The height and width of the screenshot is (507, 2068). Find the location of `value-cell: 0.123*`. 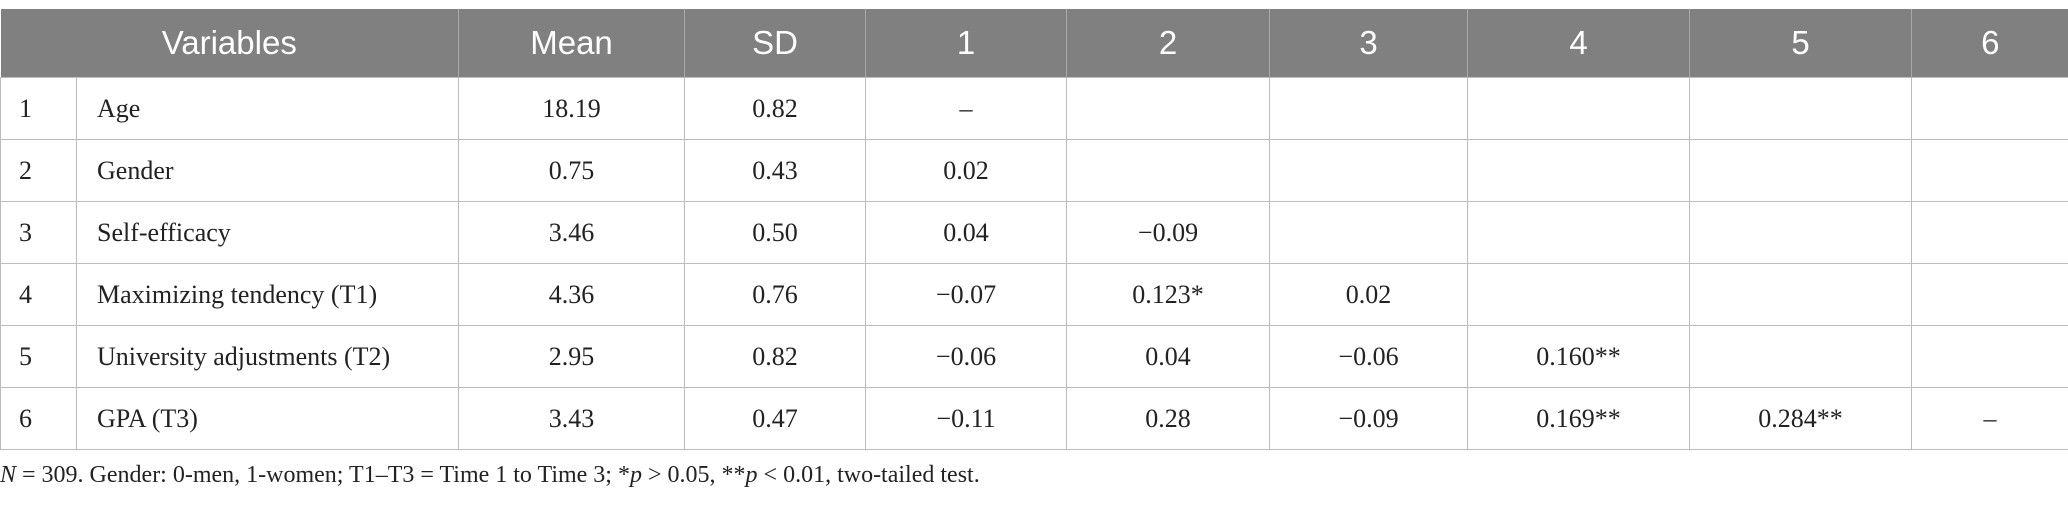

value-cell: 0.123* is located at coordinates (1168, 294).